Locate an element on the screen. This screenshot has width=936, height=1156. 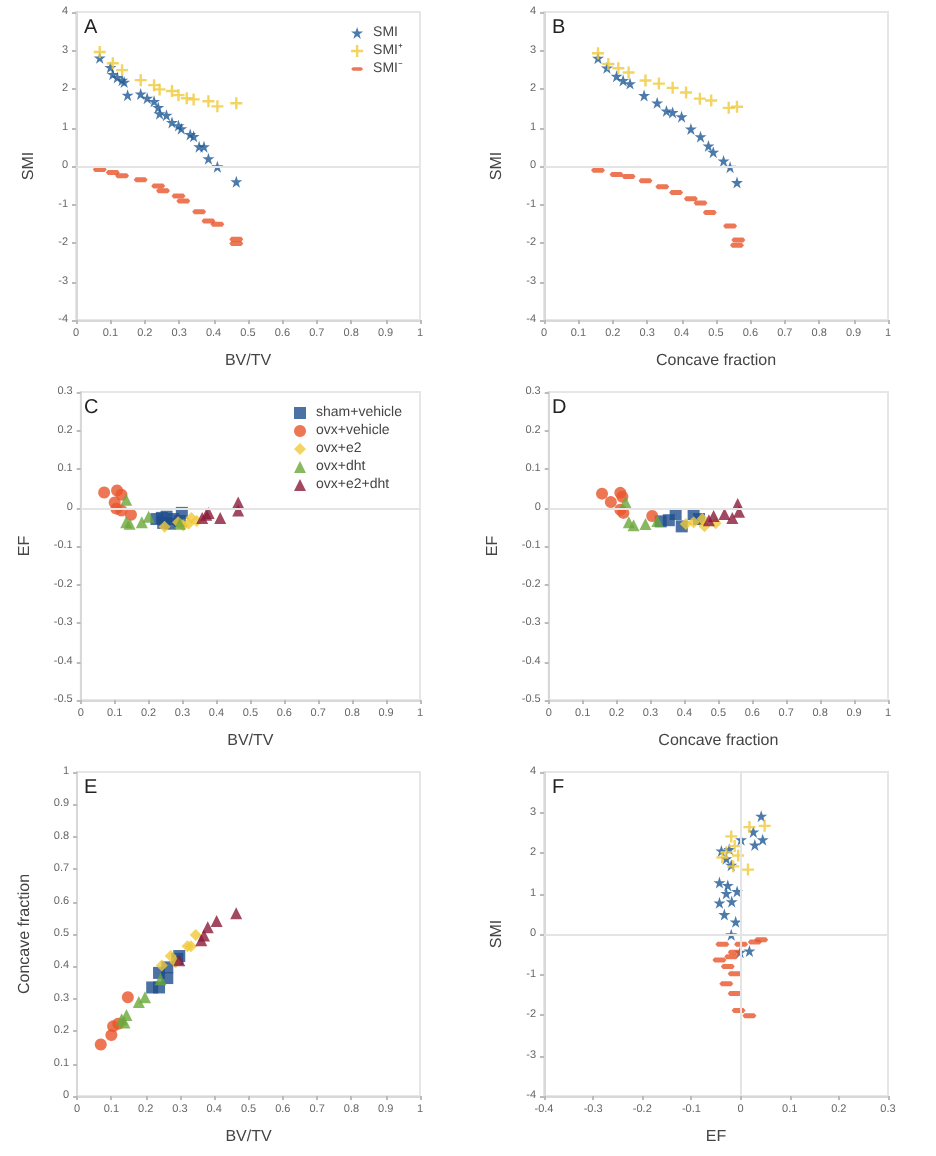
annotation: D is located at coordinates (559, 408).